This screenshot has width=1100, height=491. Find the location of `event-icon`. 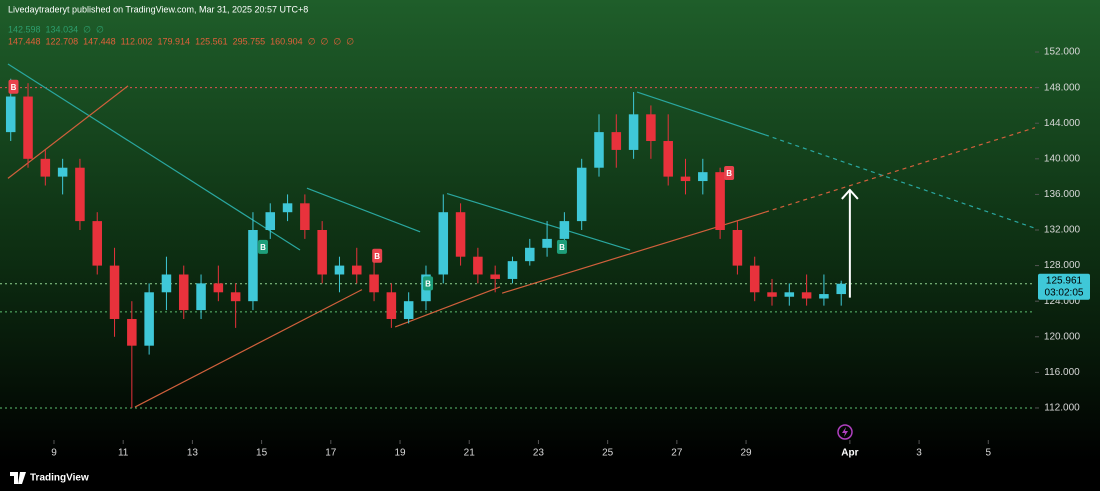

event-icon is located at coordinates (845, 432).